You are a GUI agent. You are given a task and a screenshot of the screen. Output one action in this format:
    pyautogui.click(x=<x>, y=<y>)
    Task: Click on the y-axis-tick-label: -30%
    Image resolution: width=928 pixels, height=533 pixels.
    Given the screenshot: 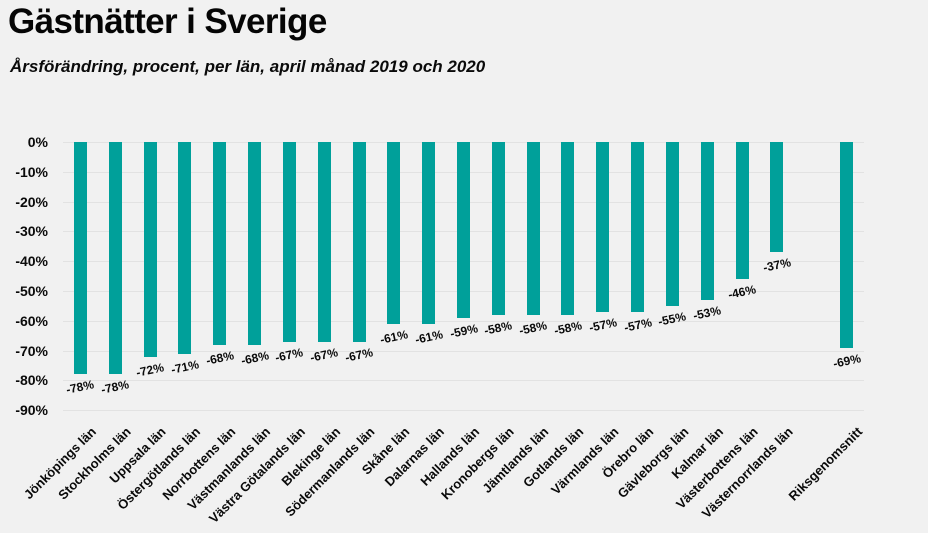 What is the action you would take?
    pyautogui.click(x=31, y=231)
    